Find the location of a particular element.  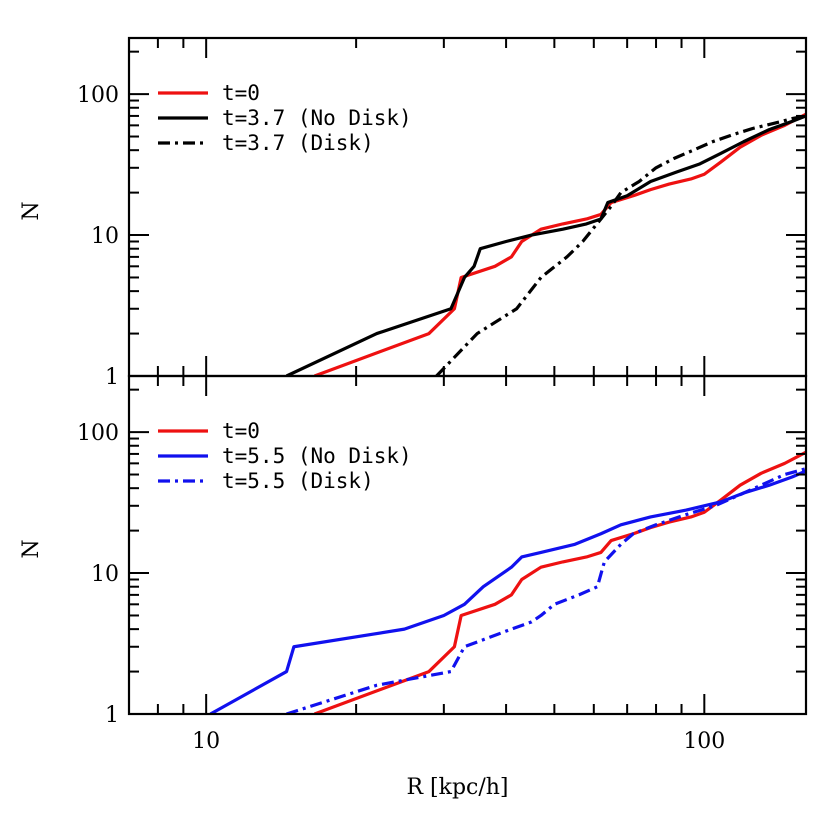

x-axis-label: R [kpc/h] is located at coordinates (457, 787).